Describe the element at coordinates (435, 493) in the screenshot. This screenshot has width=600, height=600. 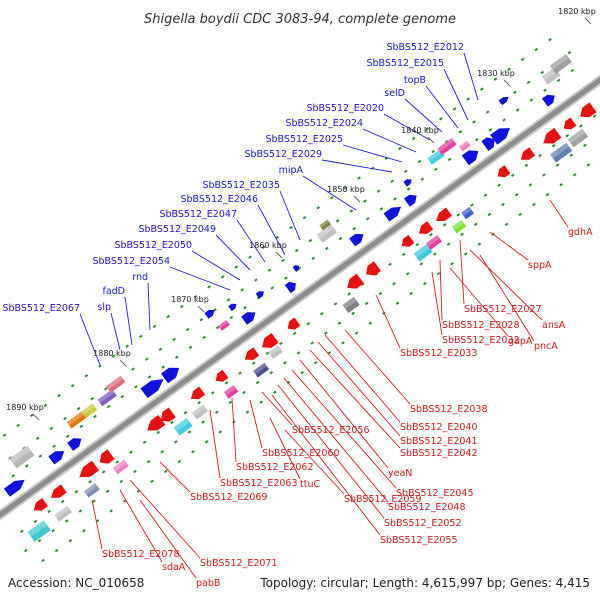
I see `reverse-gene-label: SbBS512_E2045` at that location.